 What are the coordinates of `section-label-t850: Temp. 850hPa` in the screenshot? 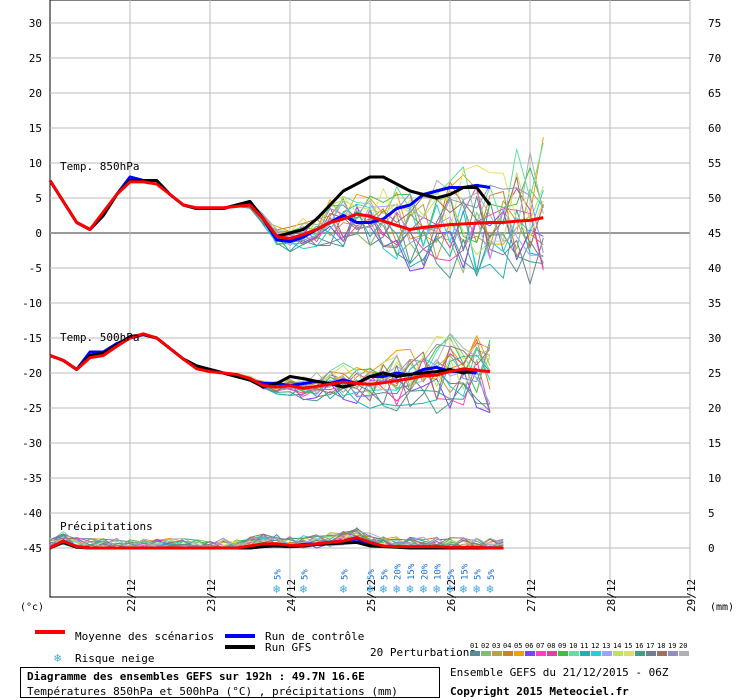 It's located at (99, 166).